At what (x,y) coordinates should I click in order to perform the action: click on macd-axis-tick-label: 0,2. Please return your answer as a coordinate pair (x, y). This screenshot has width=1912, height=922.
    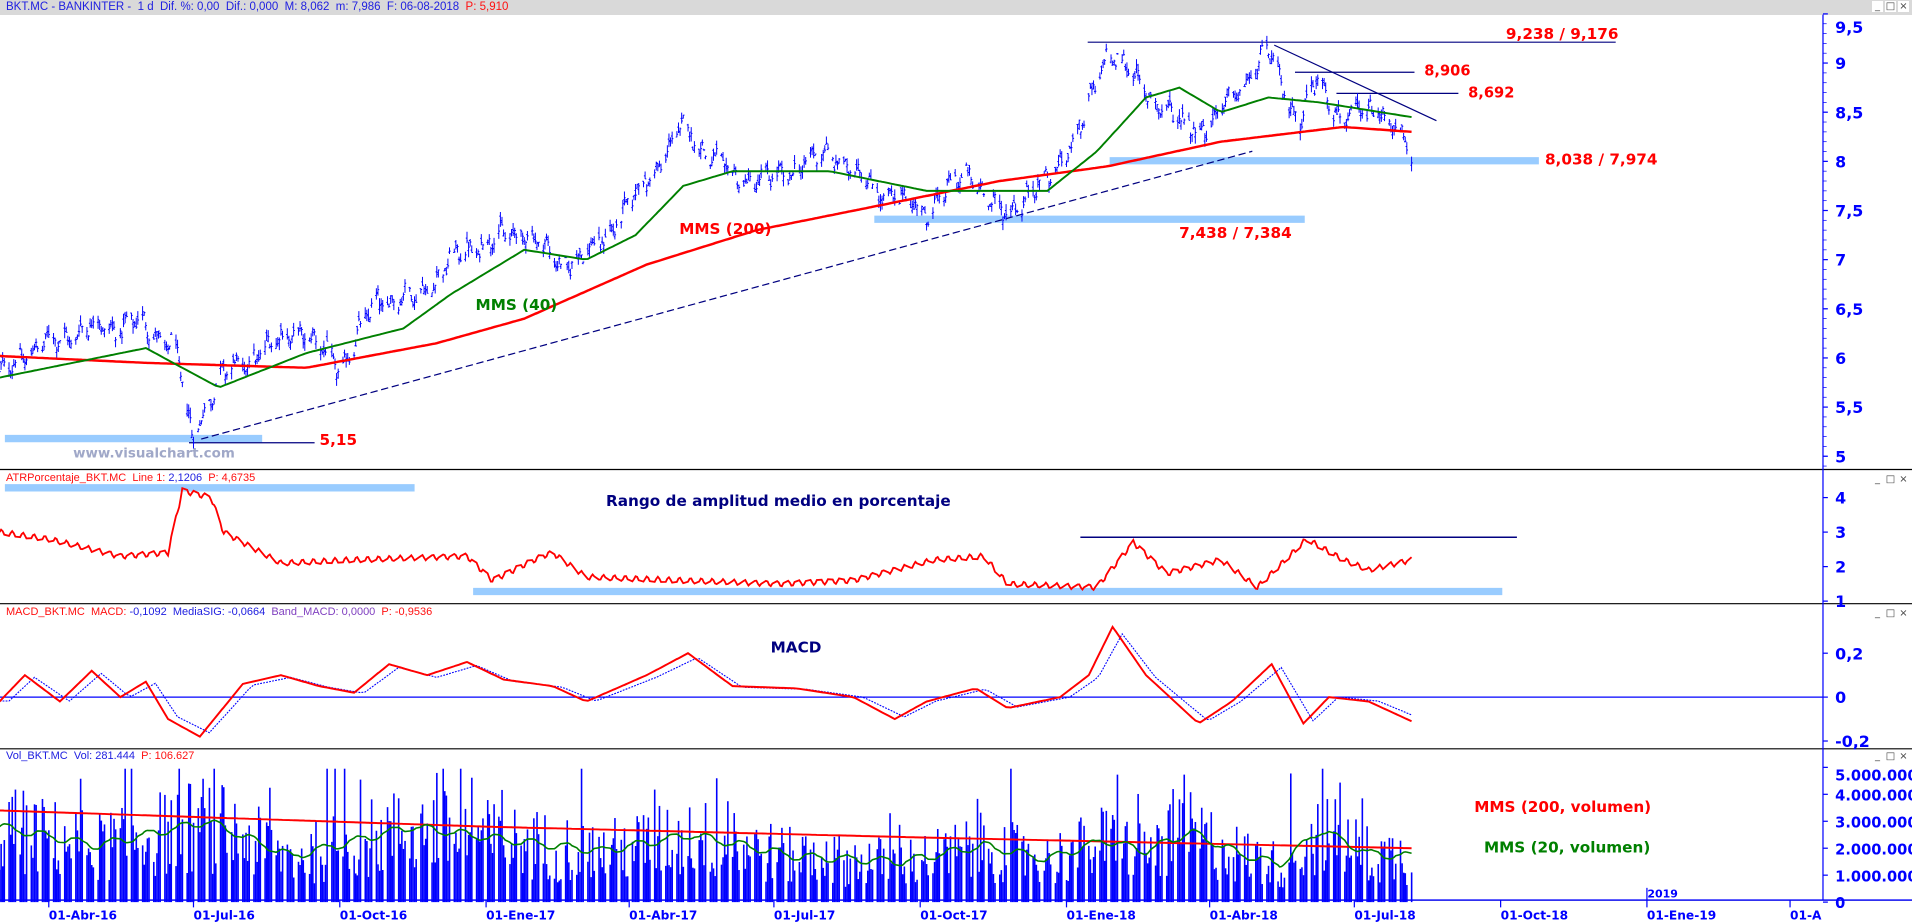
    Looking at the image, I should click on (1849, 653).